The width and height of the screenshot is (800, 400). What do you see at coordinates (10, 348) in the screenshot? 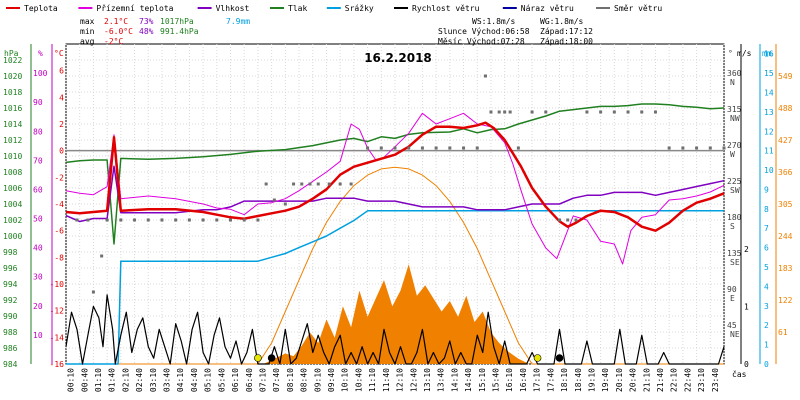
I see `tick-hpa: 986` at bounding box center [10, 348].